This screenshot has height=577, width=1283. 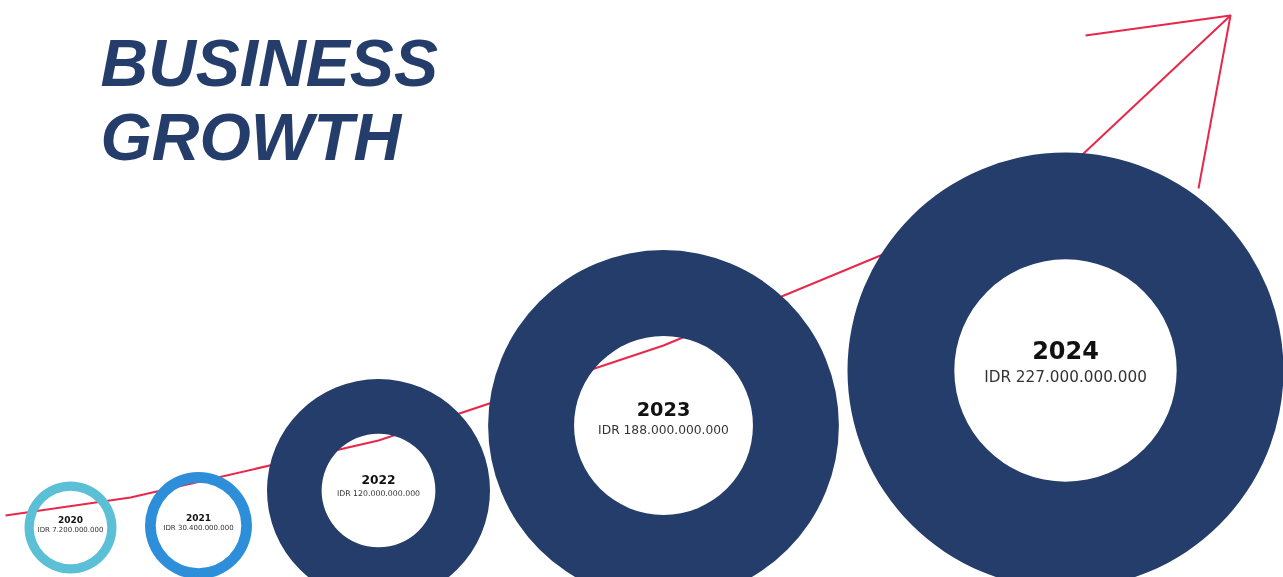 What do you see at coordinates (269, 99) in the screenshot?
I see `text: BUSINESS GROWTH` at bounding box center [269, 99].